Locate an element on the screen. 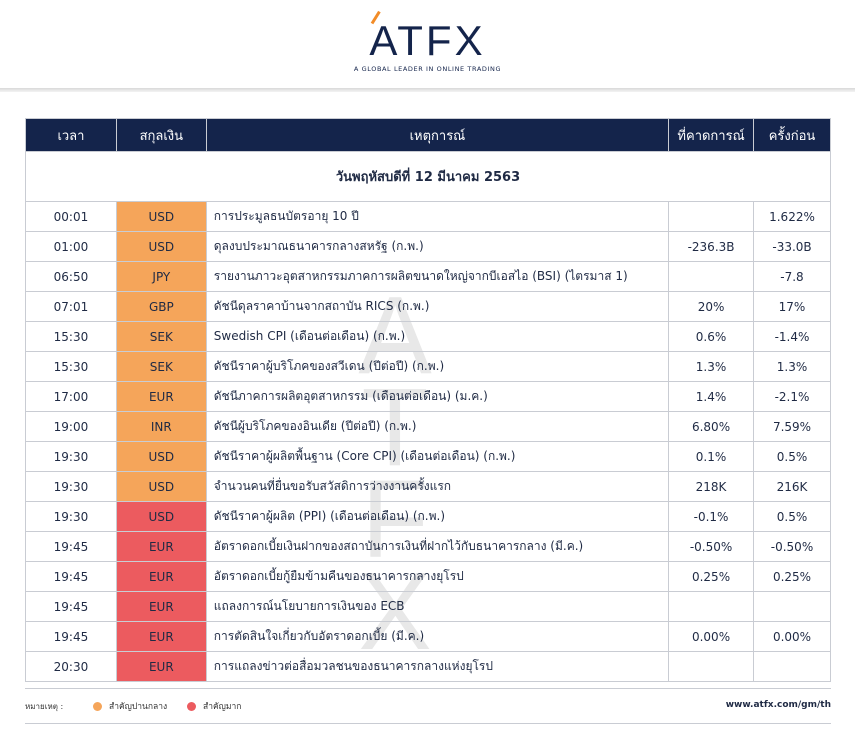 The width and height of the screenshot is (855, 750). header-currency: สกุลเงิน is located at coordinates (161, 135).